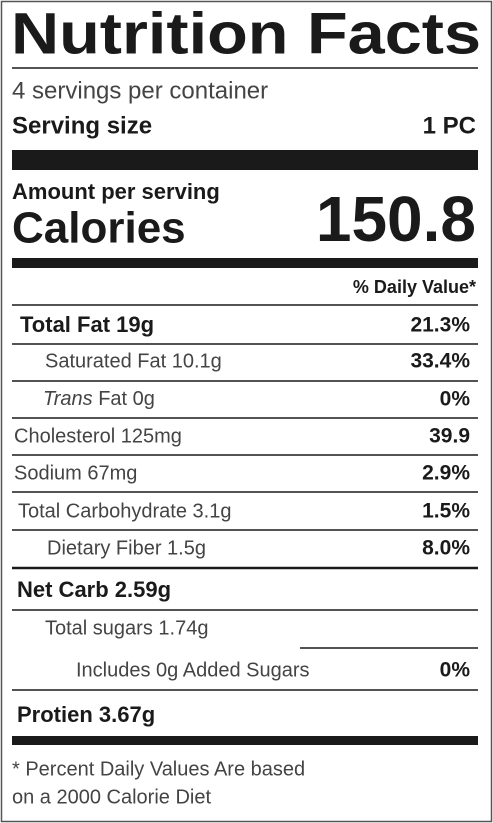 This screenshot has height=823, width=493. Describe the element at coordinates (124, 511) in the screenshot. I see `row-label: Total Carbohydrate 3.1g` at that location.